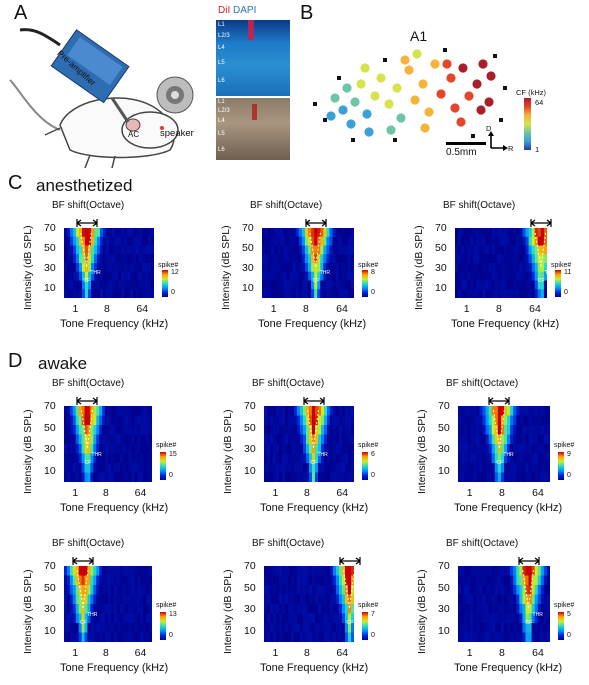 The width and height of the screenshot is (589, 685). Describe the element at coordinates (537, 149) in the screenshot. I see `colorbar-min: 1` at that location.